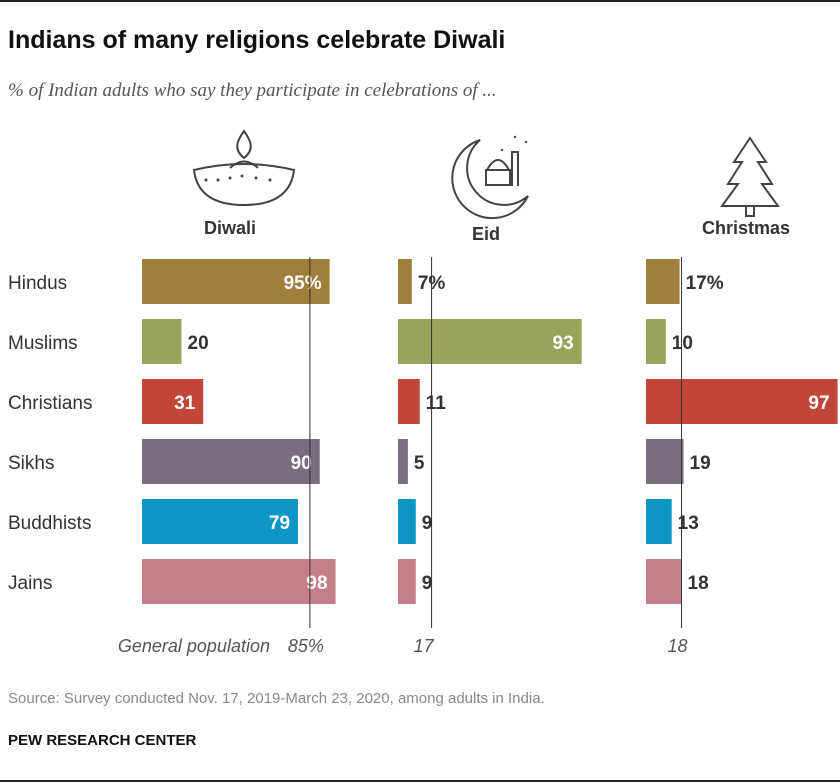 This screenshot has height=784, width=840. I want to click on category-label: Hindus, so click(37, 283).